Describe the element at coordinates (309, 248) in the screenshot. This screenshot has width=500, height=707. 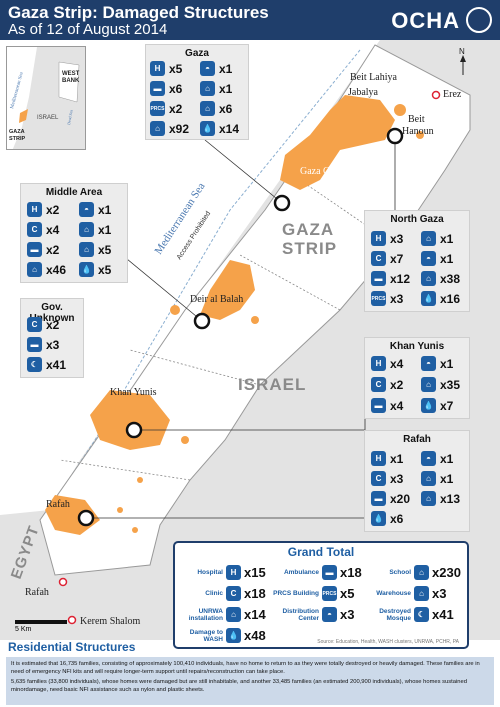
I see `gaza-strip-label-2: STRIP` at that location.